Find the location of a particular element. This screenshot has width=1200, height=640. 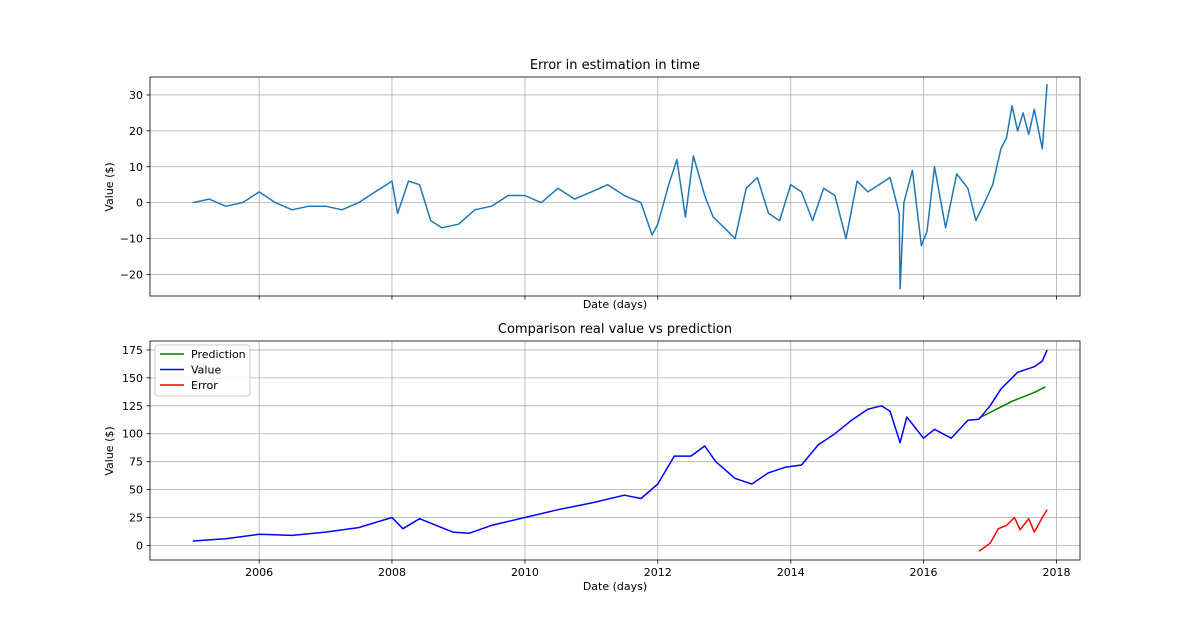

legend-label: Value is located at coordinates (206, 370).